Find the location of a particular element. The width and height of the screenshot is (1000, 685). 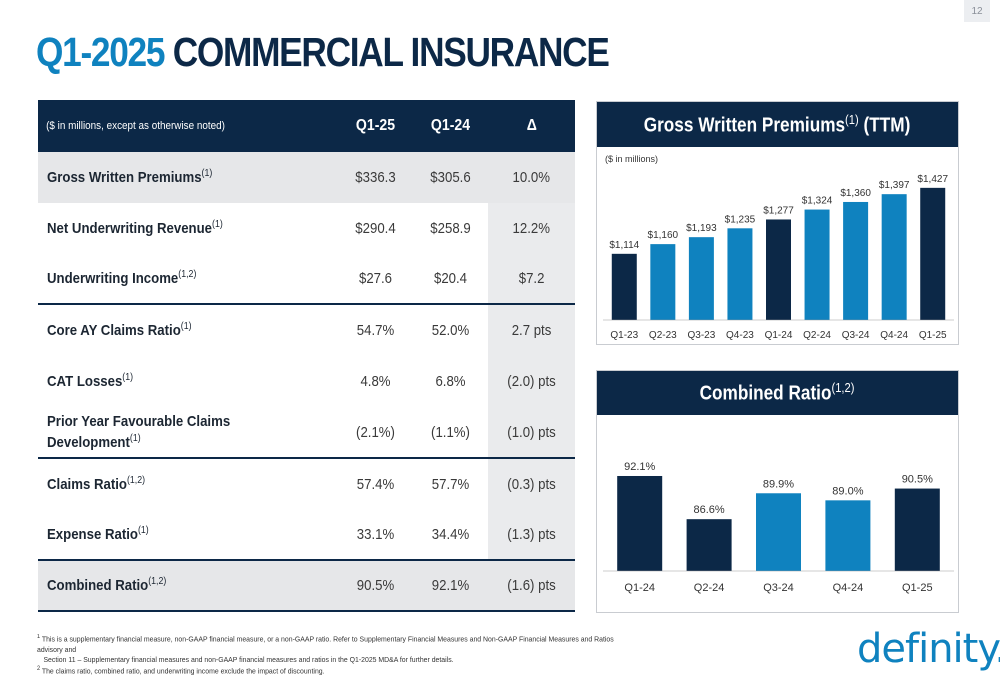

data-label: $1,360 is located at coordinates (855, 193).